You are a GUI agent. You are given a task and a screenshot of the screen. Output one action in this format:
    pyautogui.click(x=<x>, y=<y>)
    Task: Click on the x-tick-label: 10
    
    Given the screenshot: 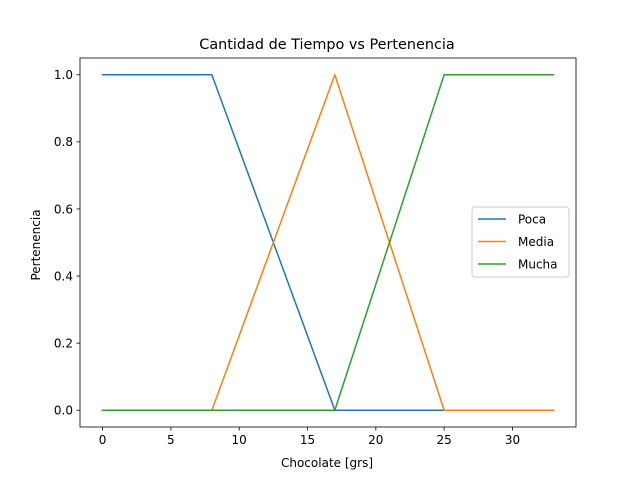 What is the action you would take?
    pyautogui.click(x=239, y=440)
    